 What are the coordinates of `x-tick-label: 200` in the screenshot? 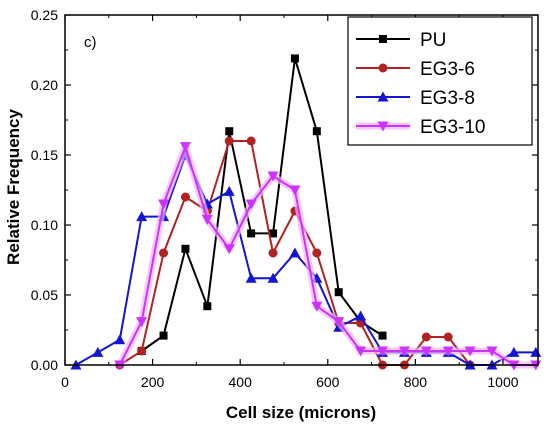 It's located at (153, 382).